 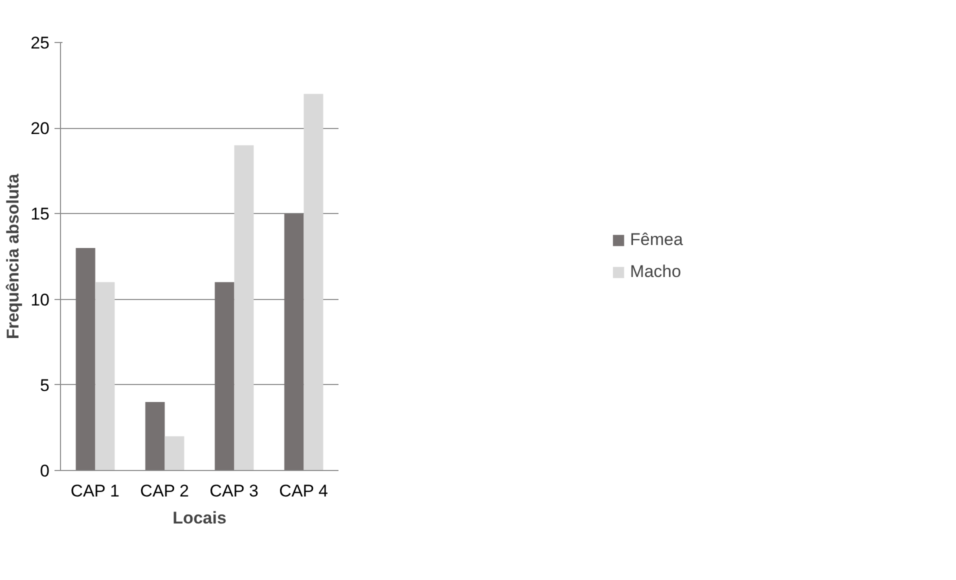 I want to click on x-tick-label: CAP 4, so click(x=303, y=491).